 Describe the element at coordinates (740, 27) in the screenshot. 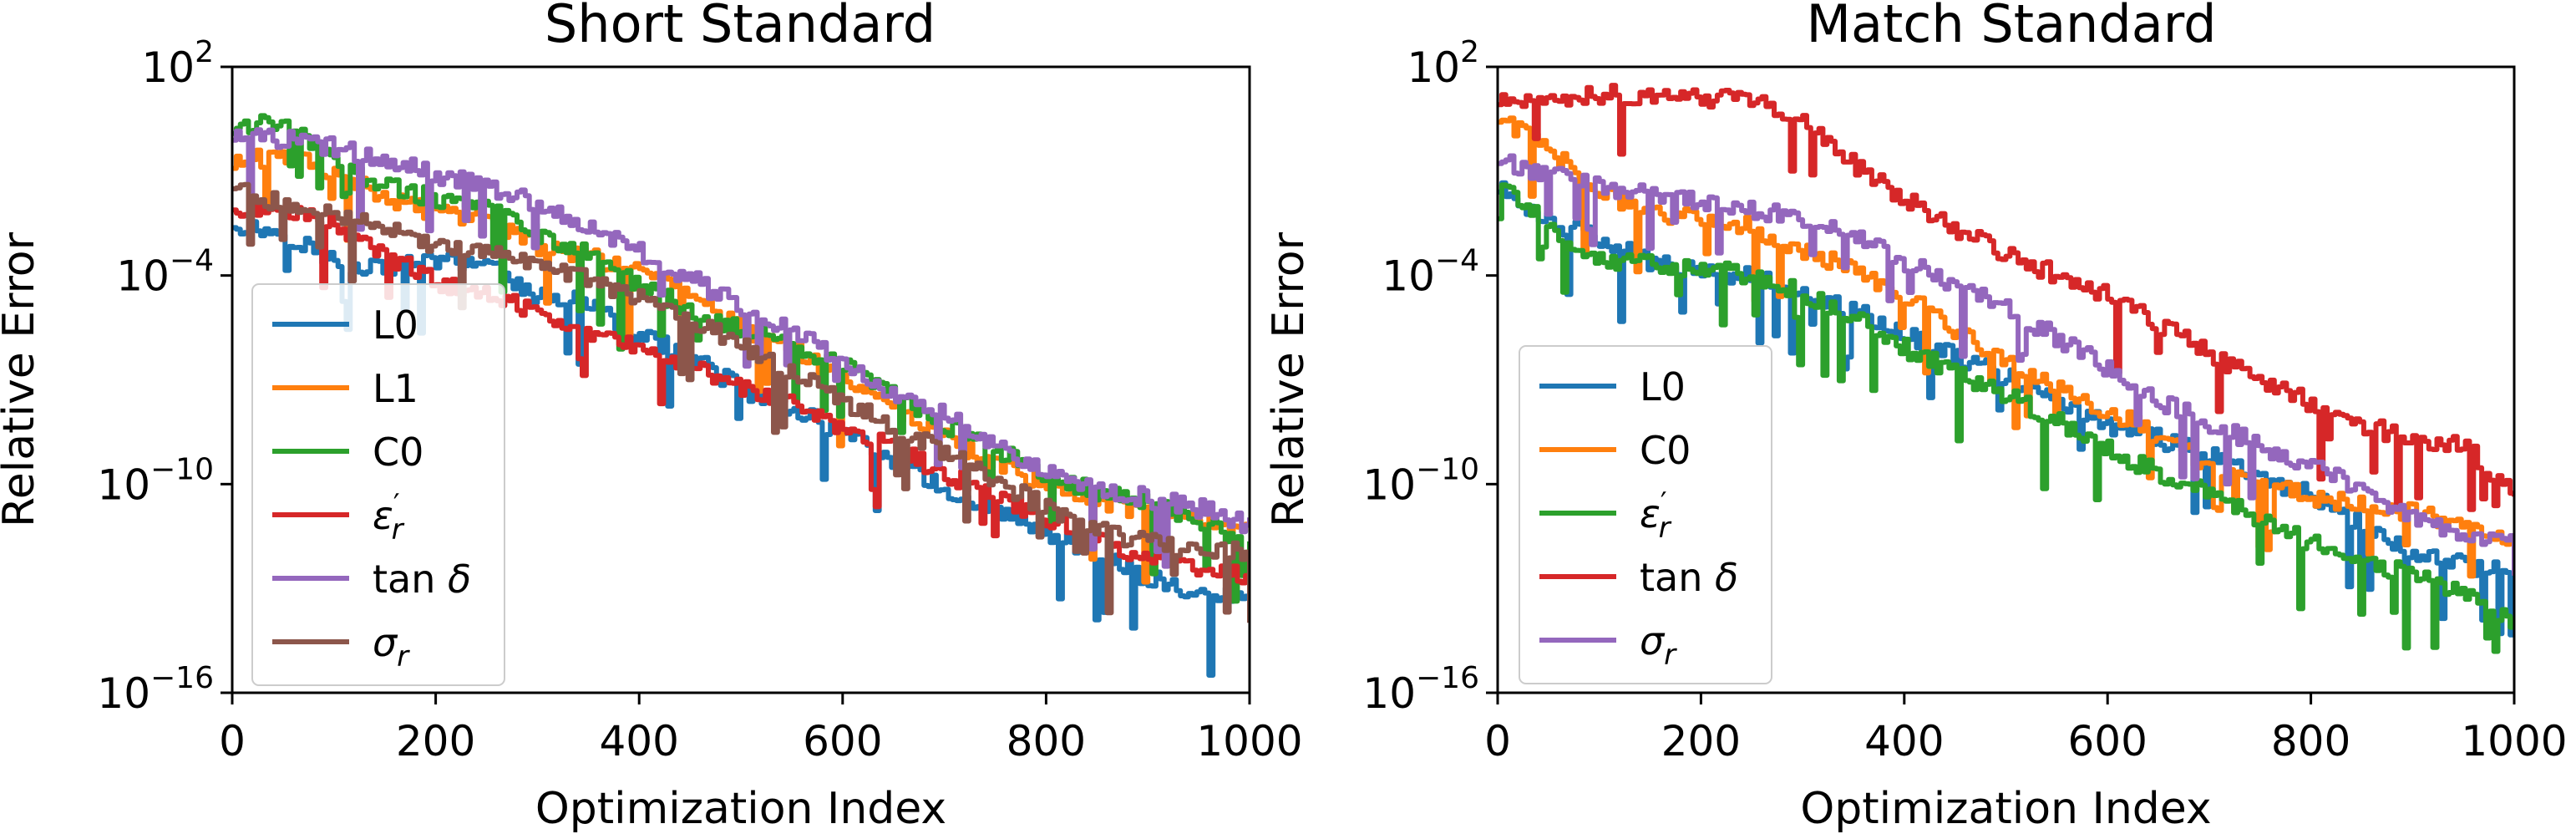

I see `chart-title: Short Standard` at that location.